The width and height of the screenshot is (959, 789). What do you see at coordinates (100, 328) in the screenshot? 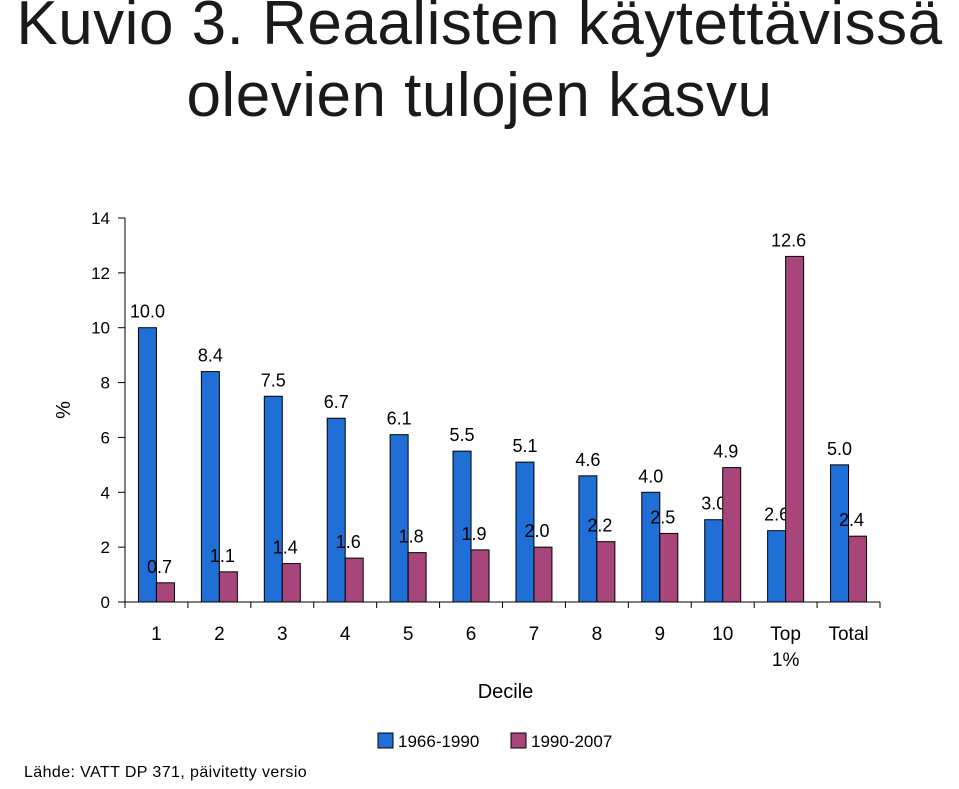
I see `y-tick-label: 10` at bounding box center [100, 328].